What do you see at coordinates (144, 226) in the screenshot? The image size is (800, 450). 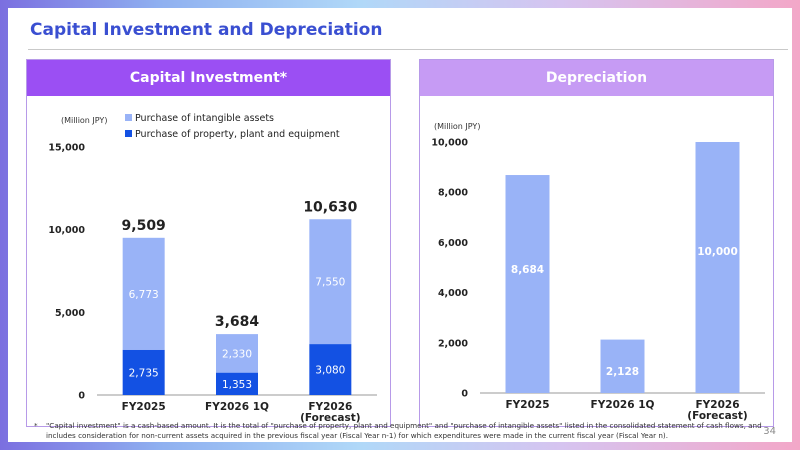 I see `bar-total-label: 9,509` at bounding box center [144, 226].